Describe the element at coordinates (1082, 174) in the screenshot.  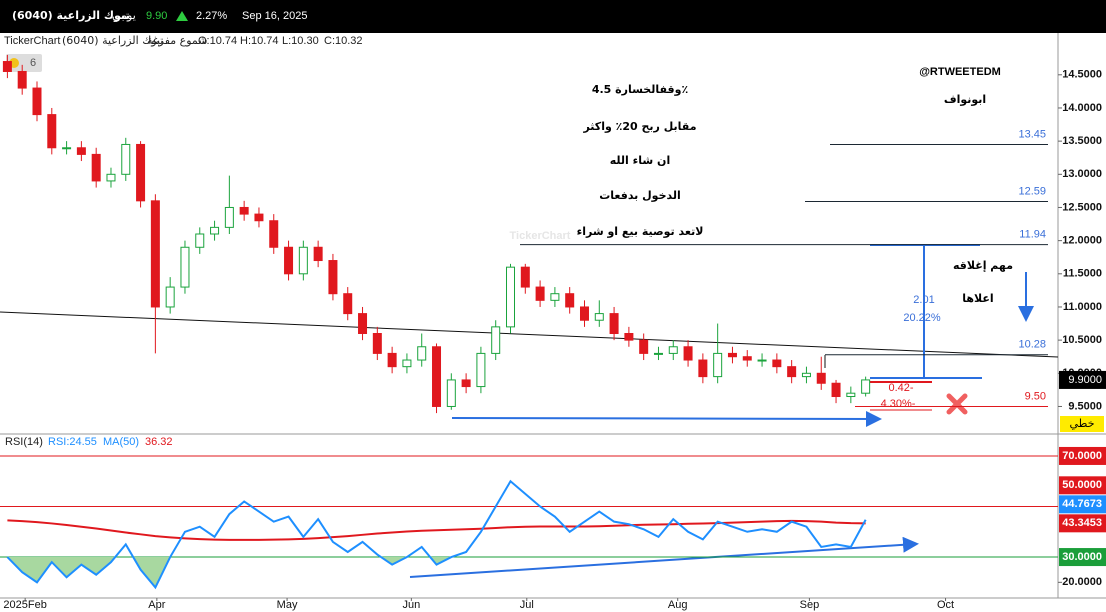
I see `y-tick-label: 13.0000` at that location.